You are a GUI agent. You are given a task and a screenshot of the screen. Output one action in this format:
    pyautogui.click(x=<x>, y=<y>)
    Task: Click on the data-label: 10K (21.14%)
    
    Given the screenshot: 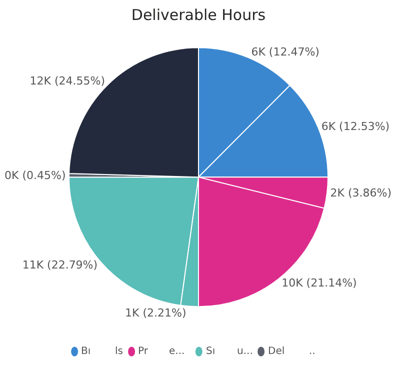 What is the action you would take?
    pyautogui.click(x=319, y=283)
    